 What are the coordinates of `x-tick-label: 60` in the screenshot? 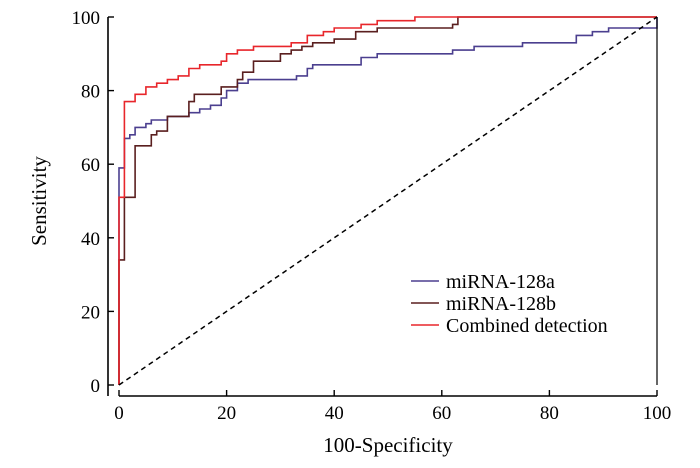 It's located at (441, 413).